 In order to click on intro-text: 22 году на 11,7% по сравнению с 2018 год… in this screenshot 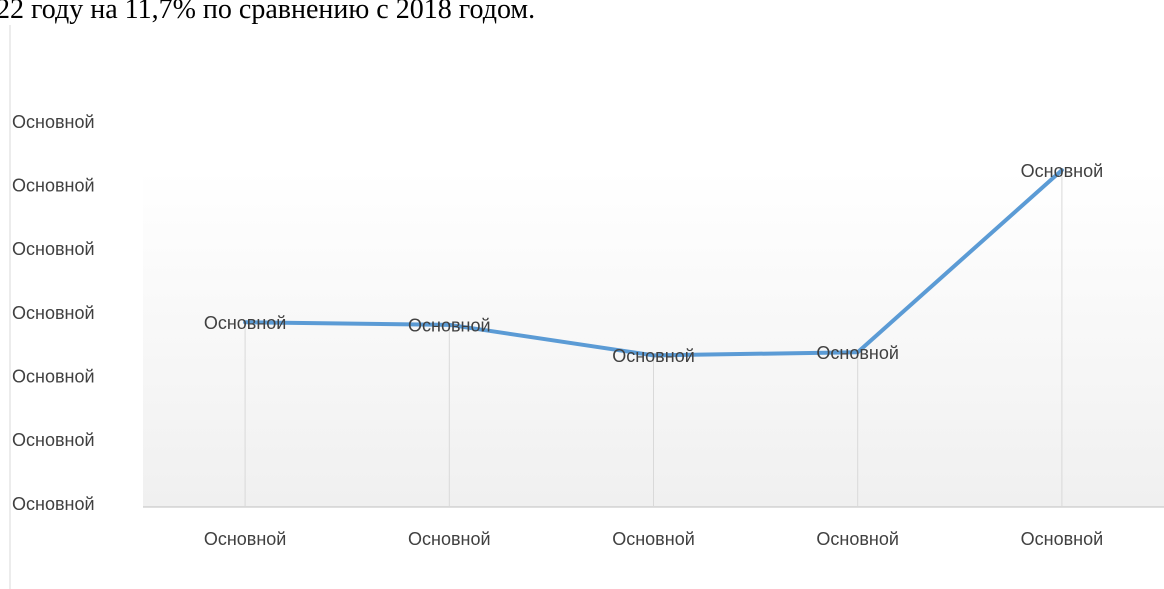, I will do `click(267, 12)`.